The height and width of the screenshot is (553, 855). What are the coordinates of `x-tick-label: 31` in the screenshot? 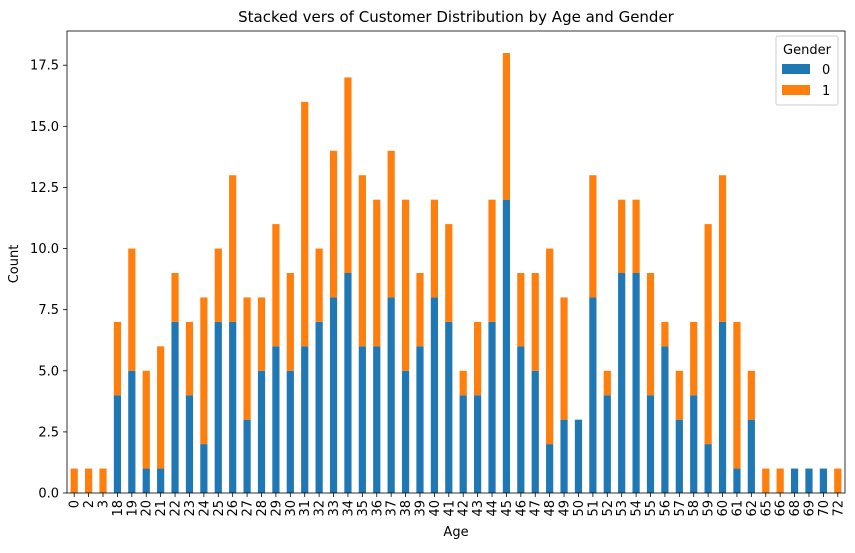 It's located at (305, 508).